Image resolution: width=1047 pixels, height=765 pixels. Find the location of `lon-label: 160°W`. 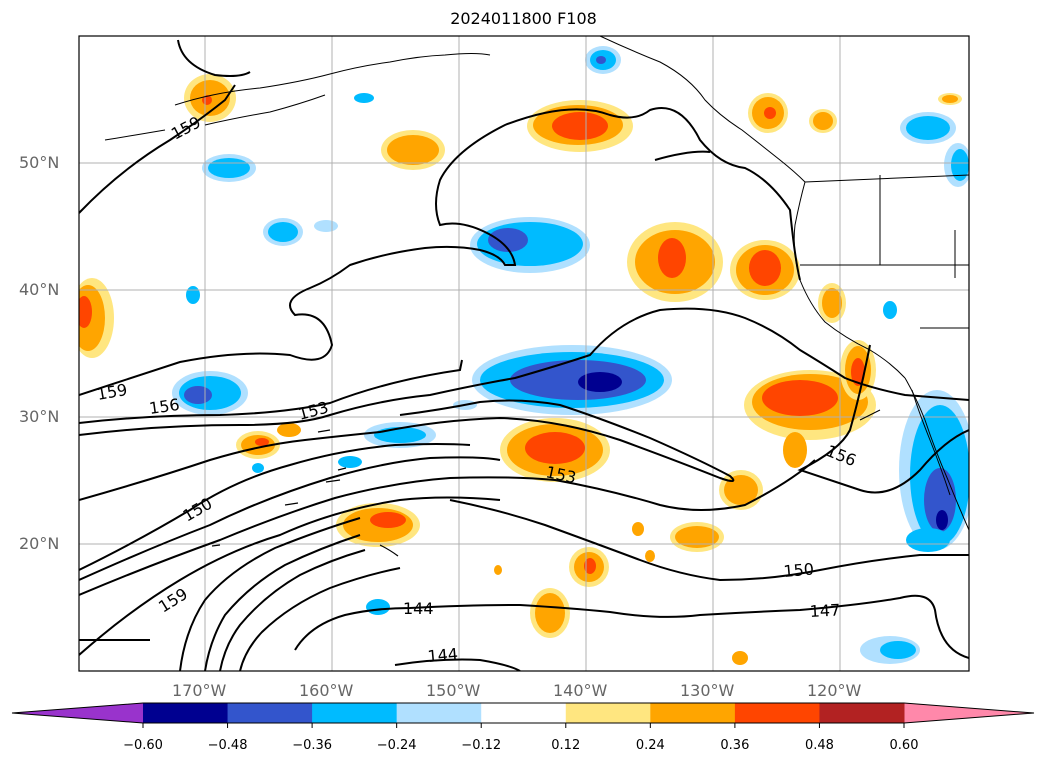

lon-label: 160°W is located at coordinates (326, 690).